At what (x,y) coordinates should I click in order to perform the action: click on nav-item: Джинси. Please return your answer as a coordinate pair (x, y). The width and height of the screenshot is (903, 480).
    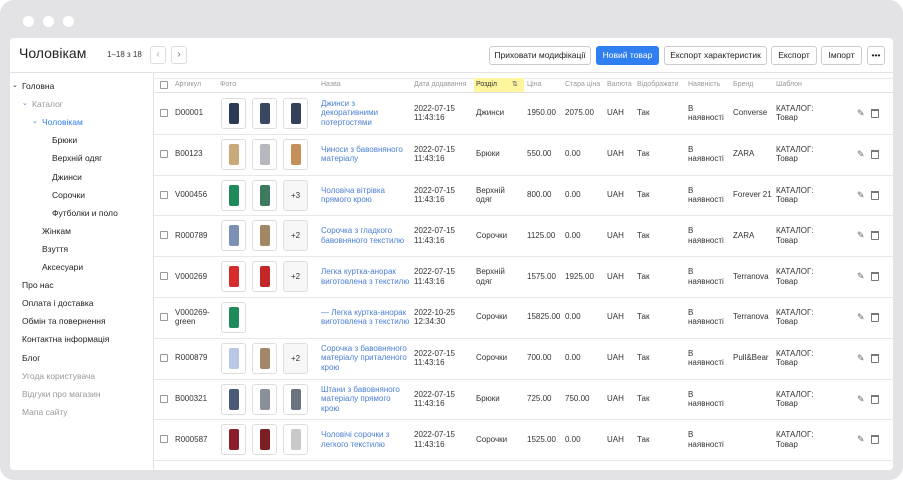
    Looking at the image, I should click on (67, 176).